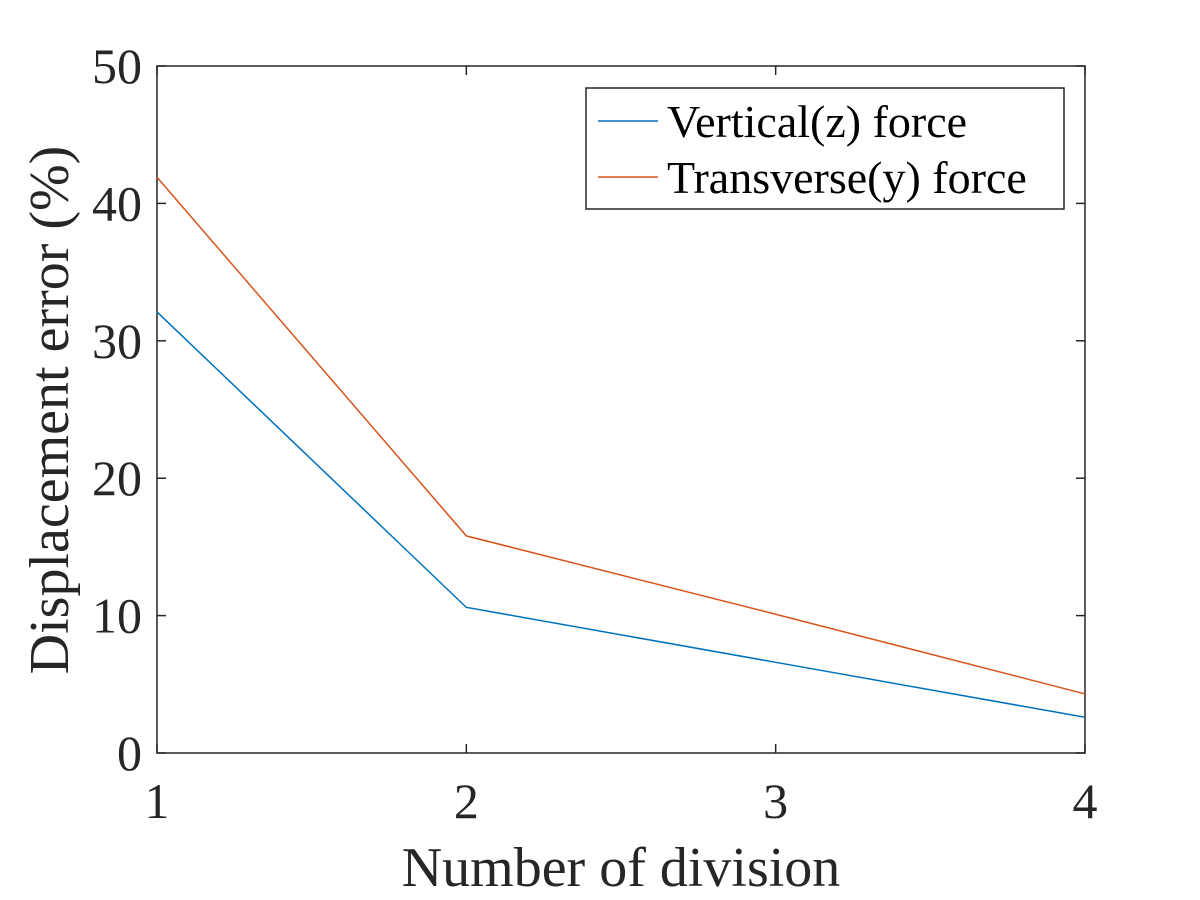 This screenshot has height=900, width=1200. What do you see at coordinates (117, 616) in the screenshot?
I see `y-tick-label: 10` at bounding box center [117, 616].